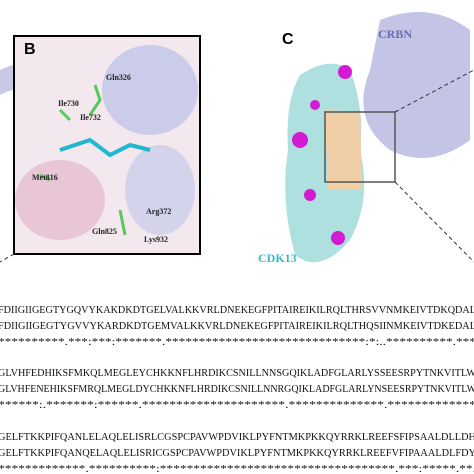 The image size is (474, 474). What do you see at coordinates (288, 39) in the screenshot?
I see `panel-label: C` at bounding box center [288, 39].